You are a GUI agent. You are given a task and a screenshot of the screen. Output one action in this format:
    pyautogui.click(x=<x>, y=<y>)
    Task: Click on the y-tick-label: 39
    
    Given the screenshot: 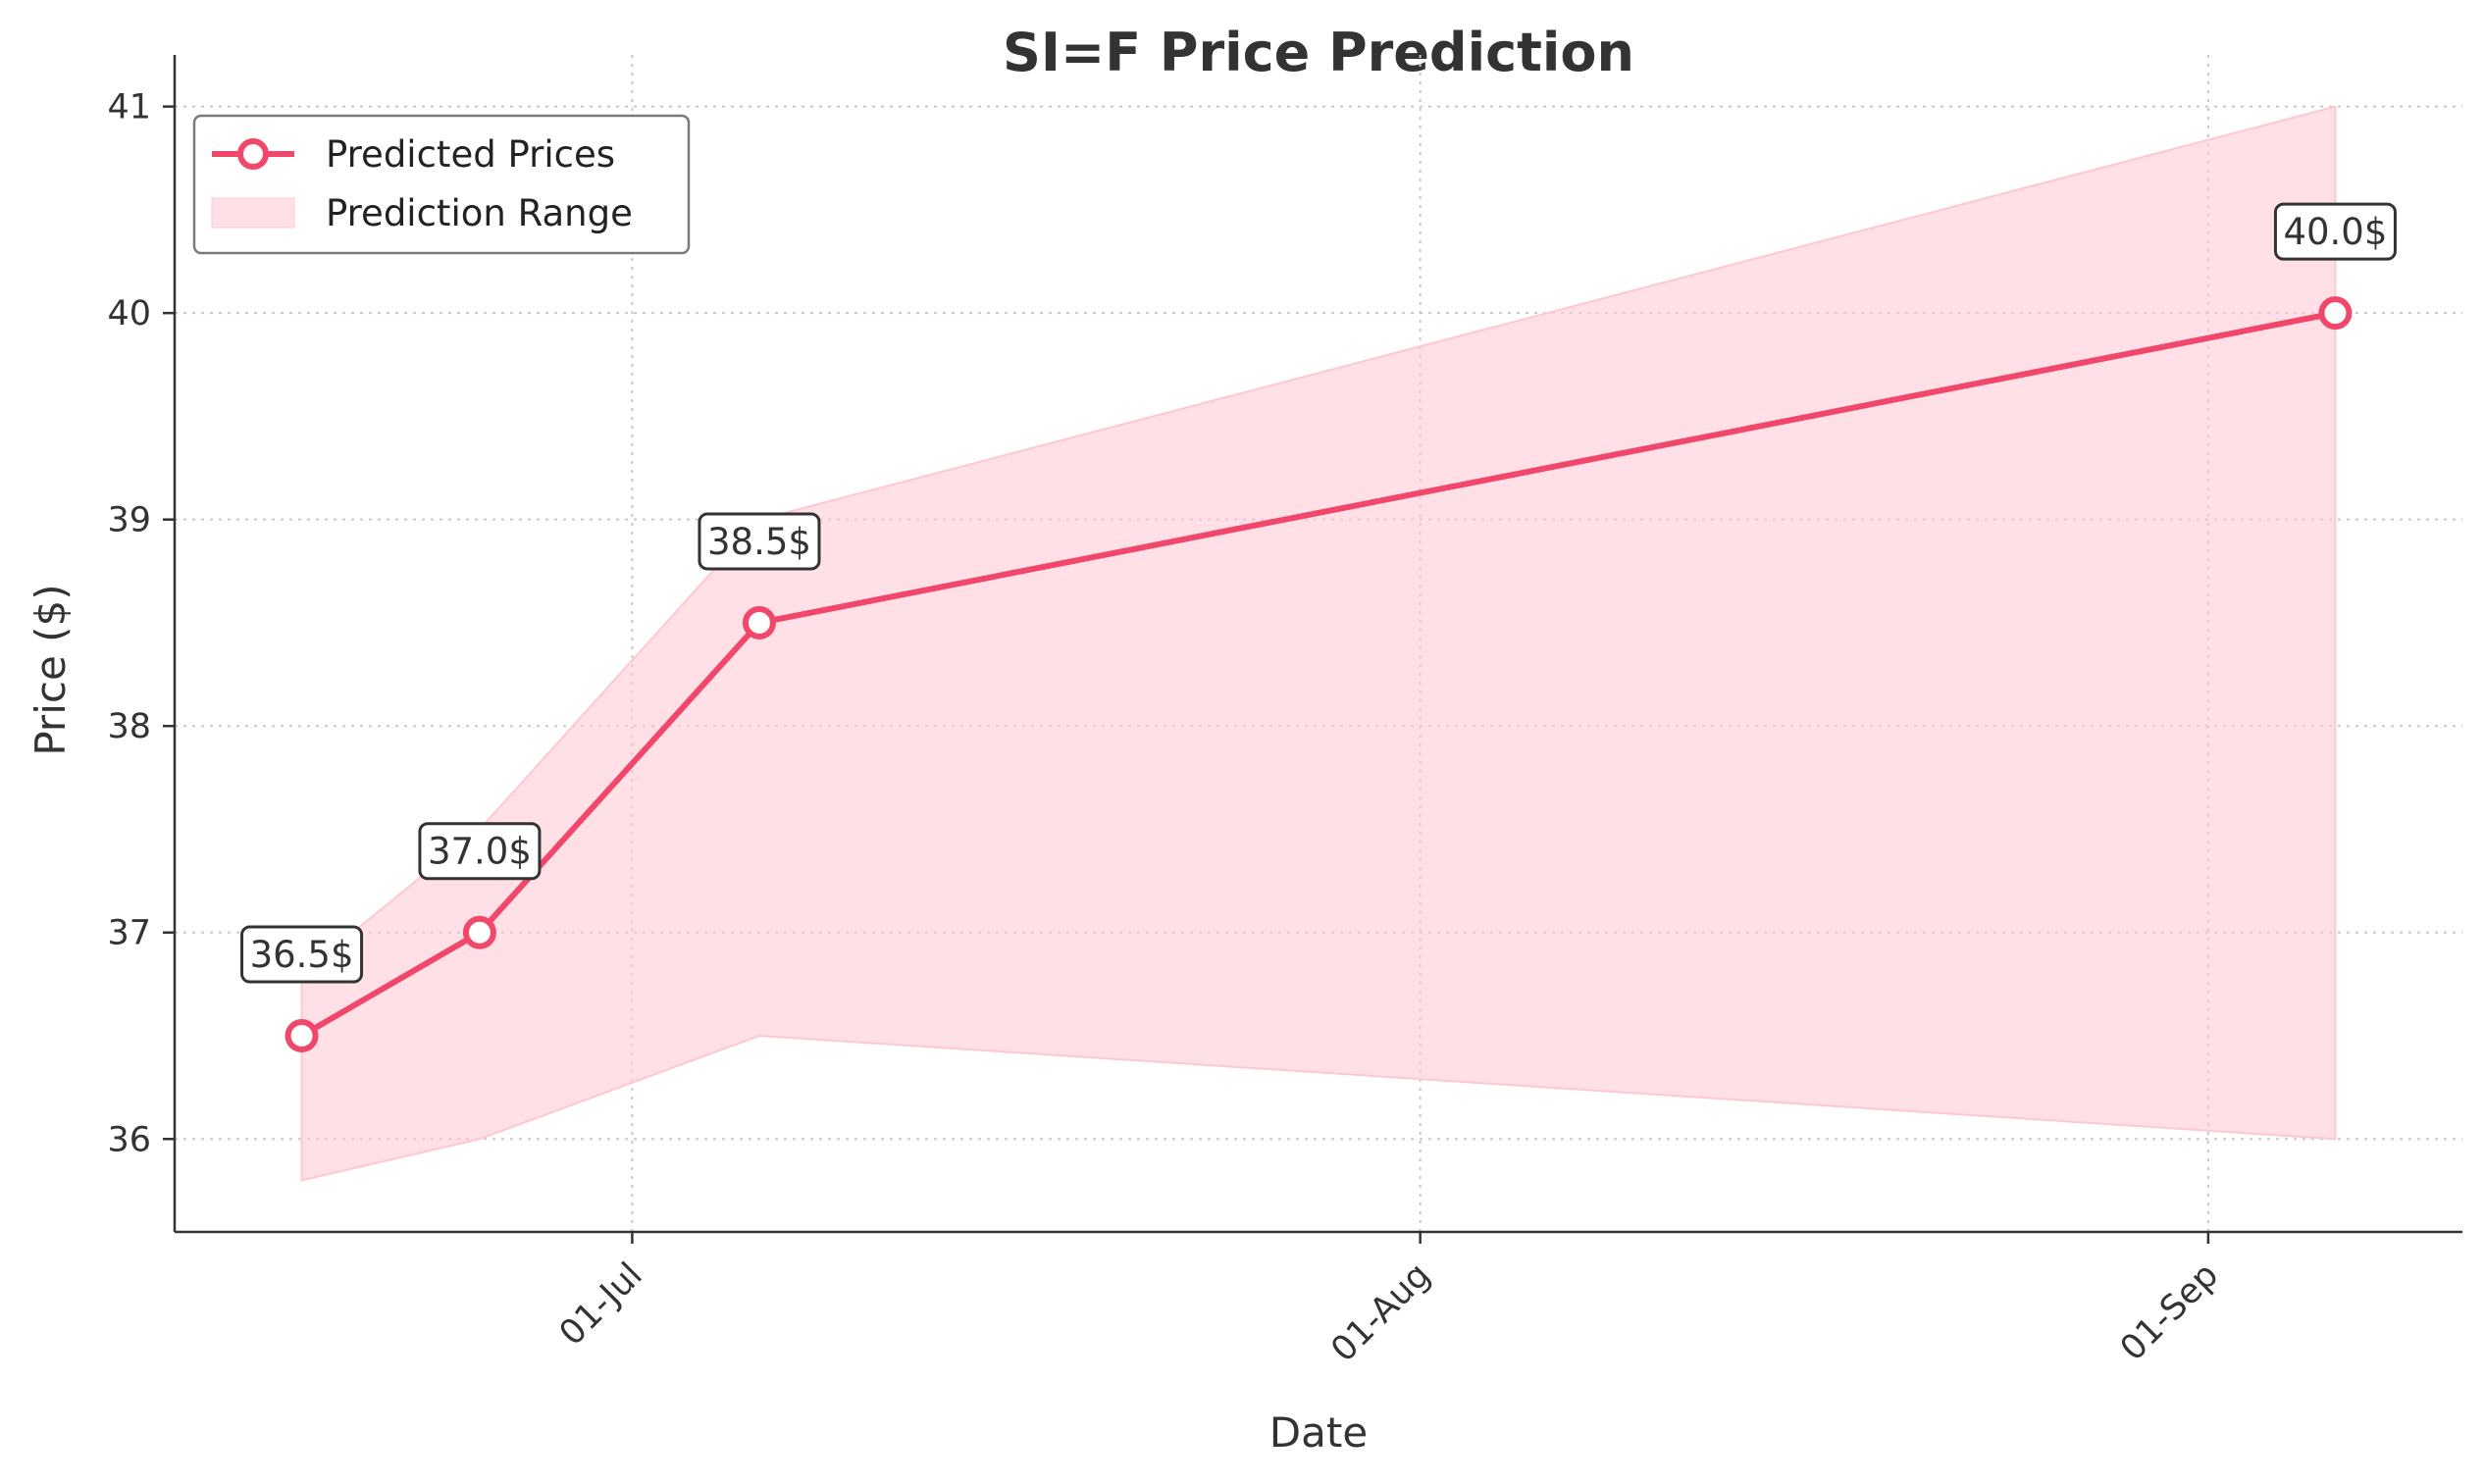 What is the action you would take?
    pyautogui.click(x=129, y=520)
    